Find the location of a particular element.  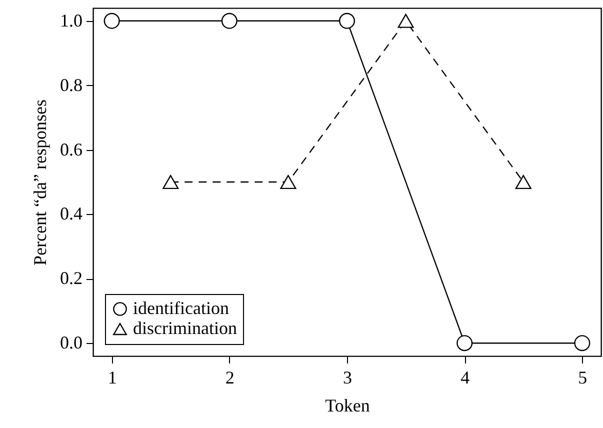

x-tick-label: 1 is located at coordinates (112, 378).